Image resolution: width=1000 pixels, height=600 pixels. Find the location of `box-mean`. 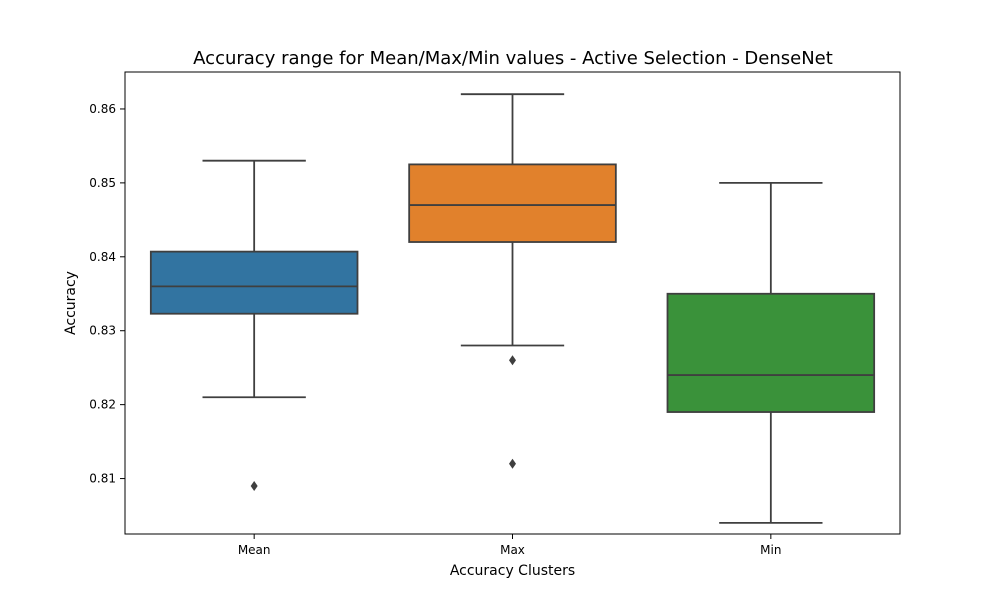

box-mean is located at coordinates (254, 325).